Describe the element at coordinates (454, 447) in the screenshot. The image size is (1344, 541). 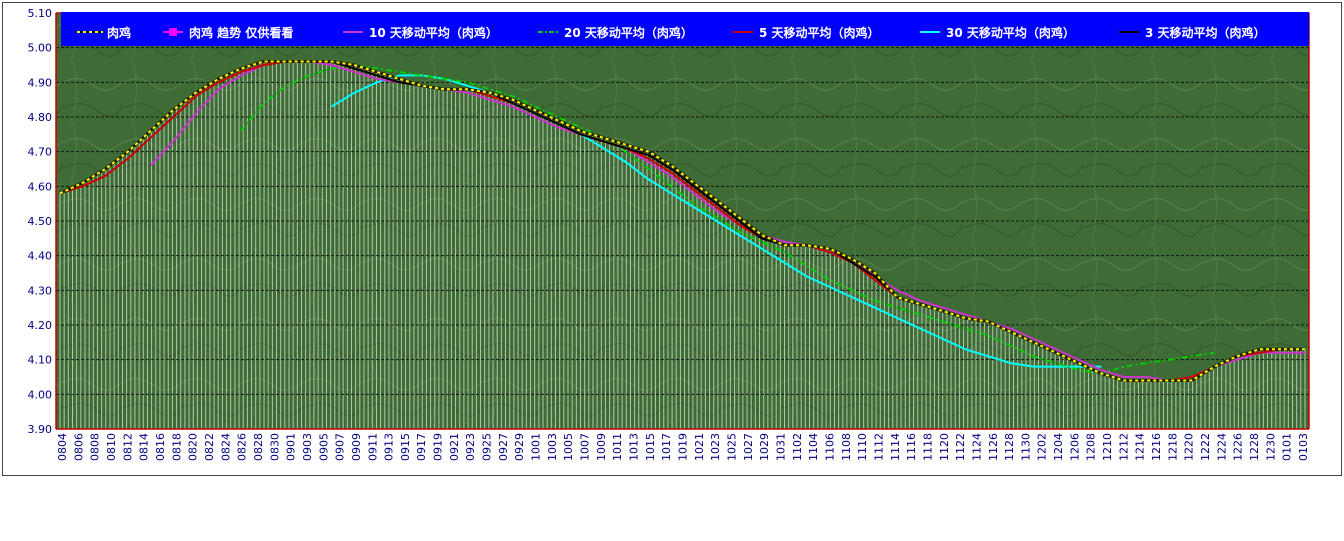
I see `x-tick-label: 0921` at that location.